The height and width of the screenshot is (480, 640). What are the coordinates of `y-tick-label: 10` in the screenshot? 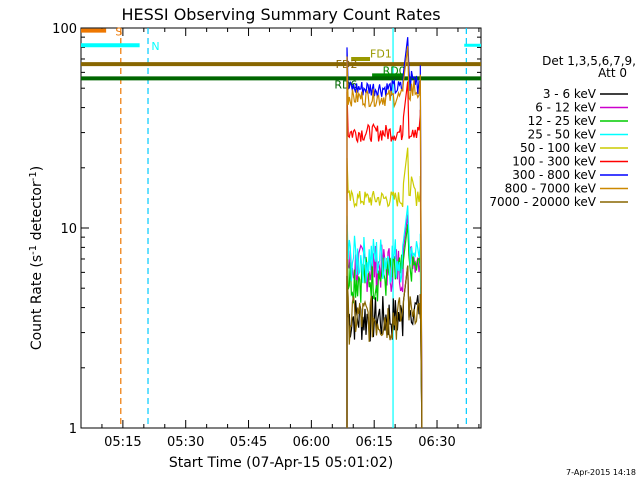 It's located at (68, 229).